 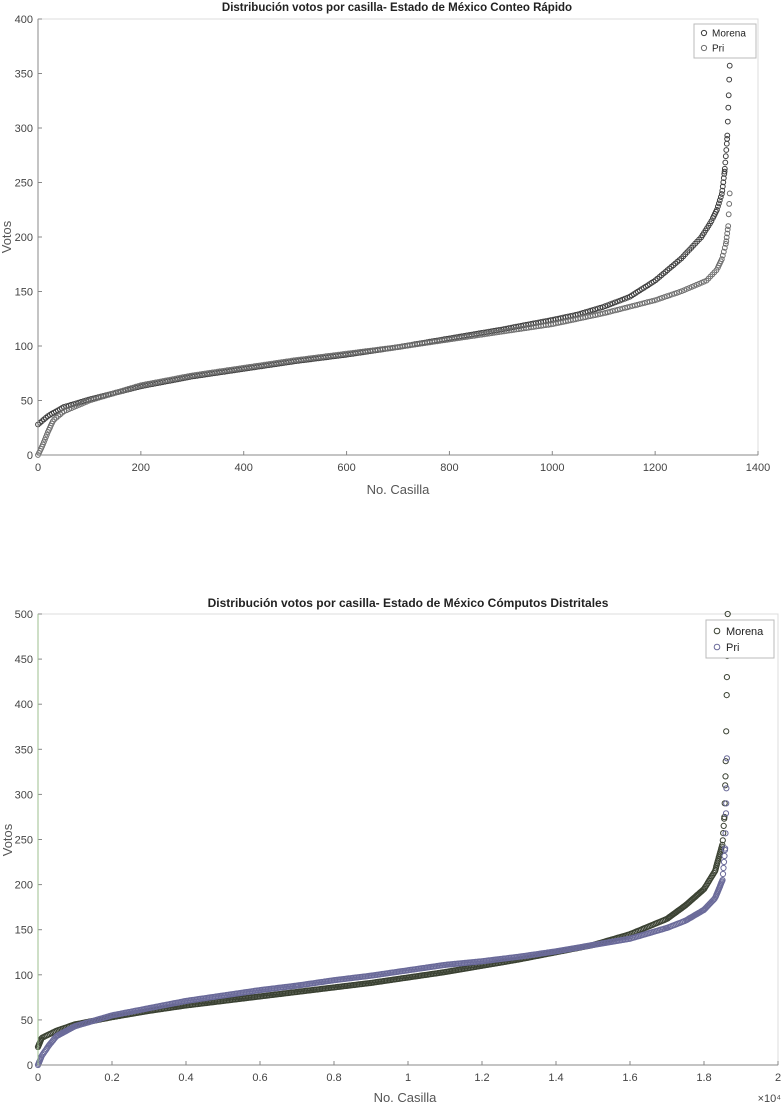 I want to click on x-tick-label: 1.8, so click(x=703, y=1078).